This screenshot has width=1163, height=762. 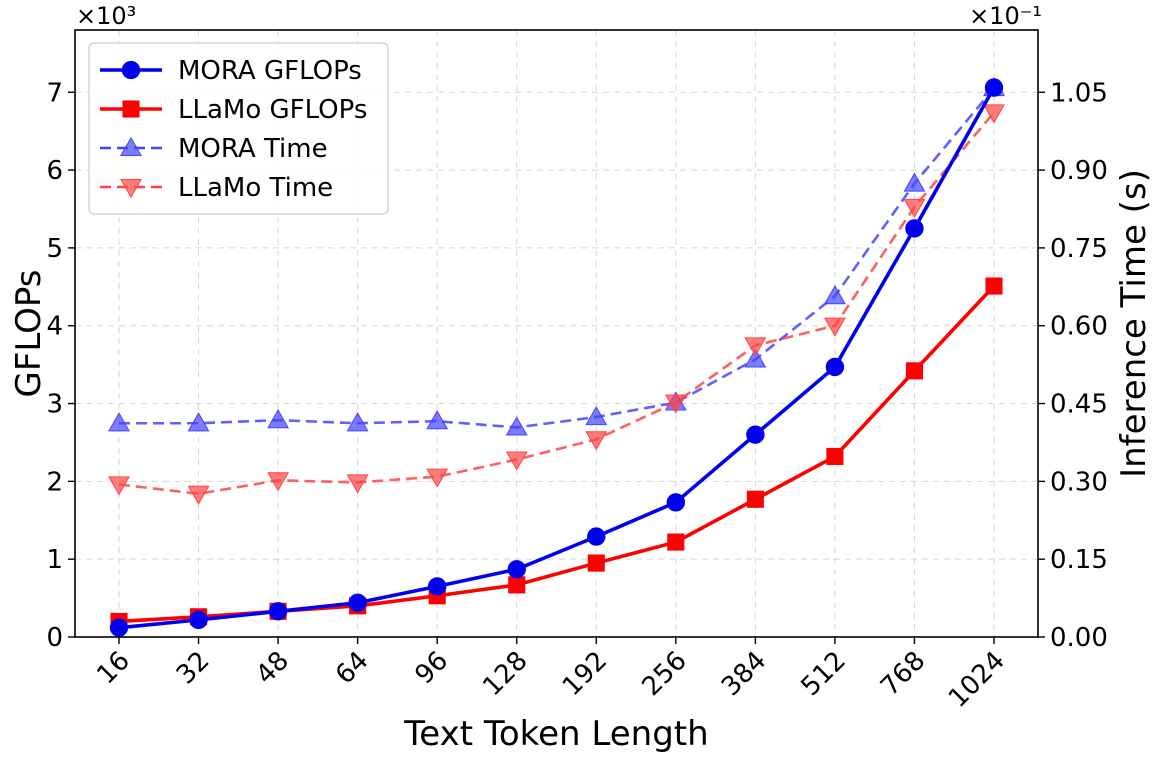 I want to click on x-tick-label: 32, so click(x=193, y=668).